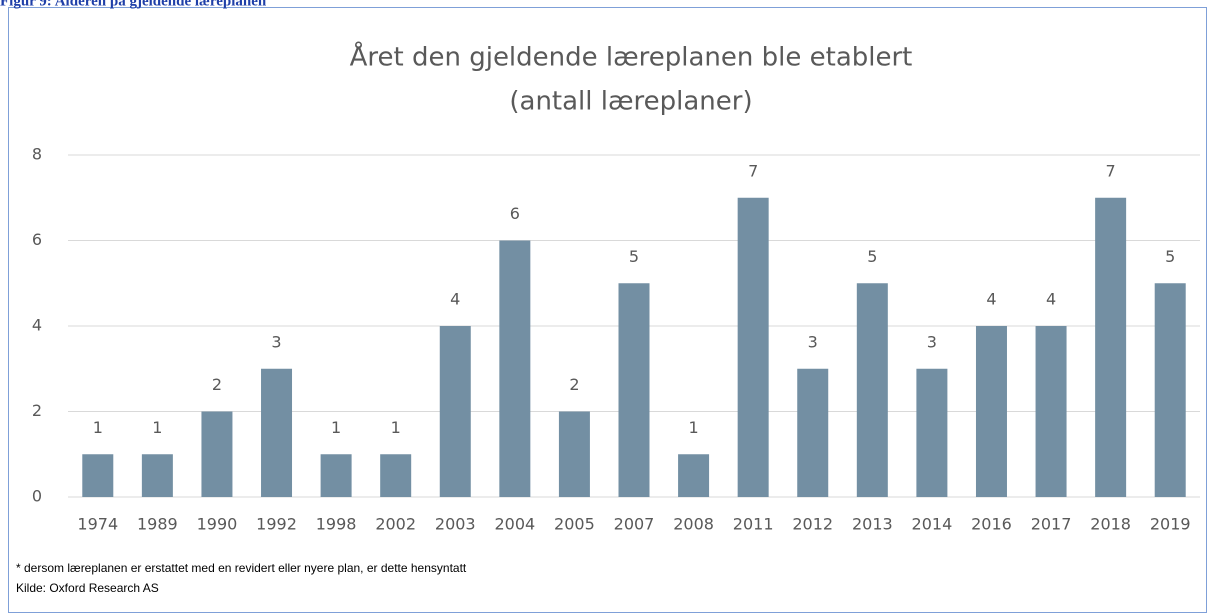  I want to click on x-tick-label: 2002, so click(395, 524).